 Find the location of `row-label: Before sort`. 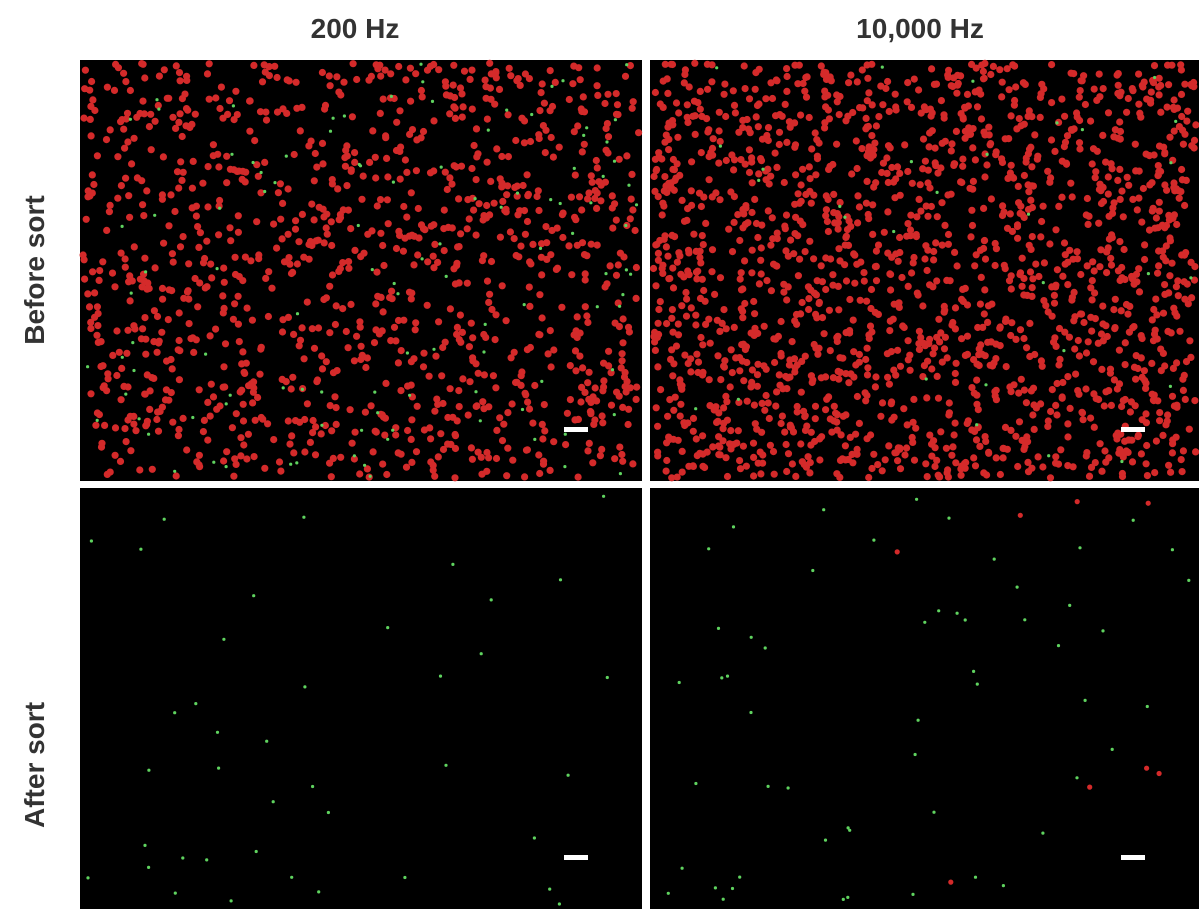

row-label: Before sort is located at coordinates (34, 269).